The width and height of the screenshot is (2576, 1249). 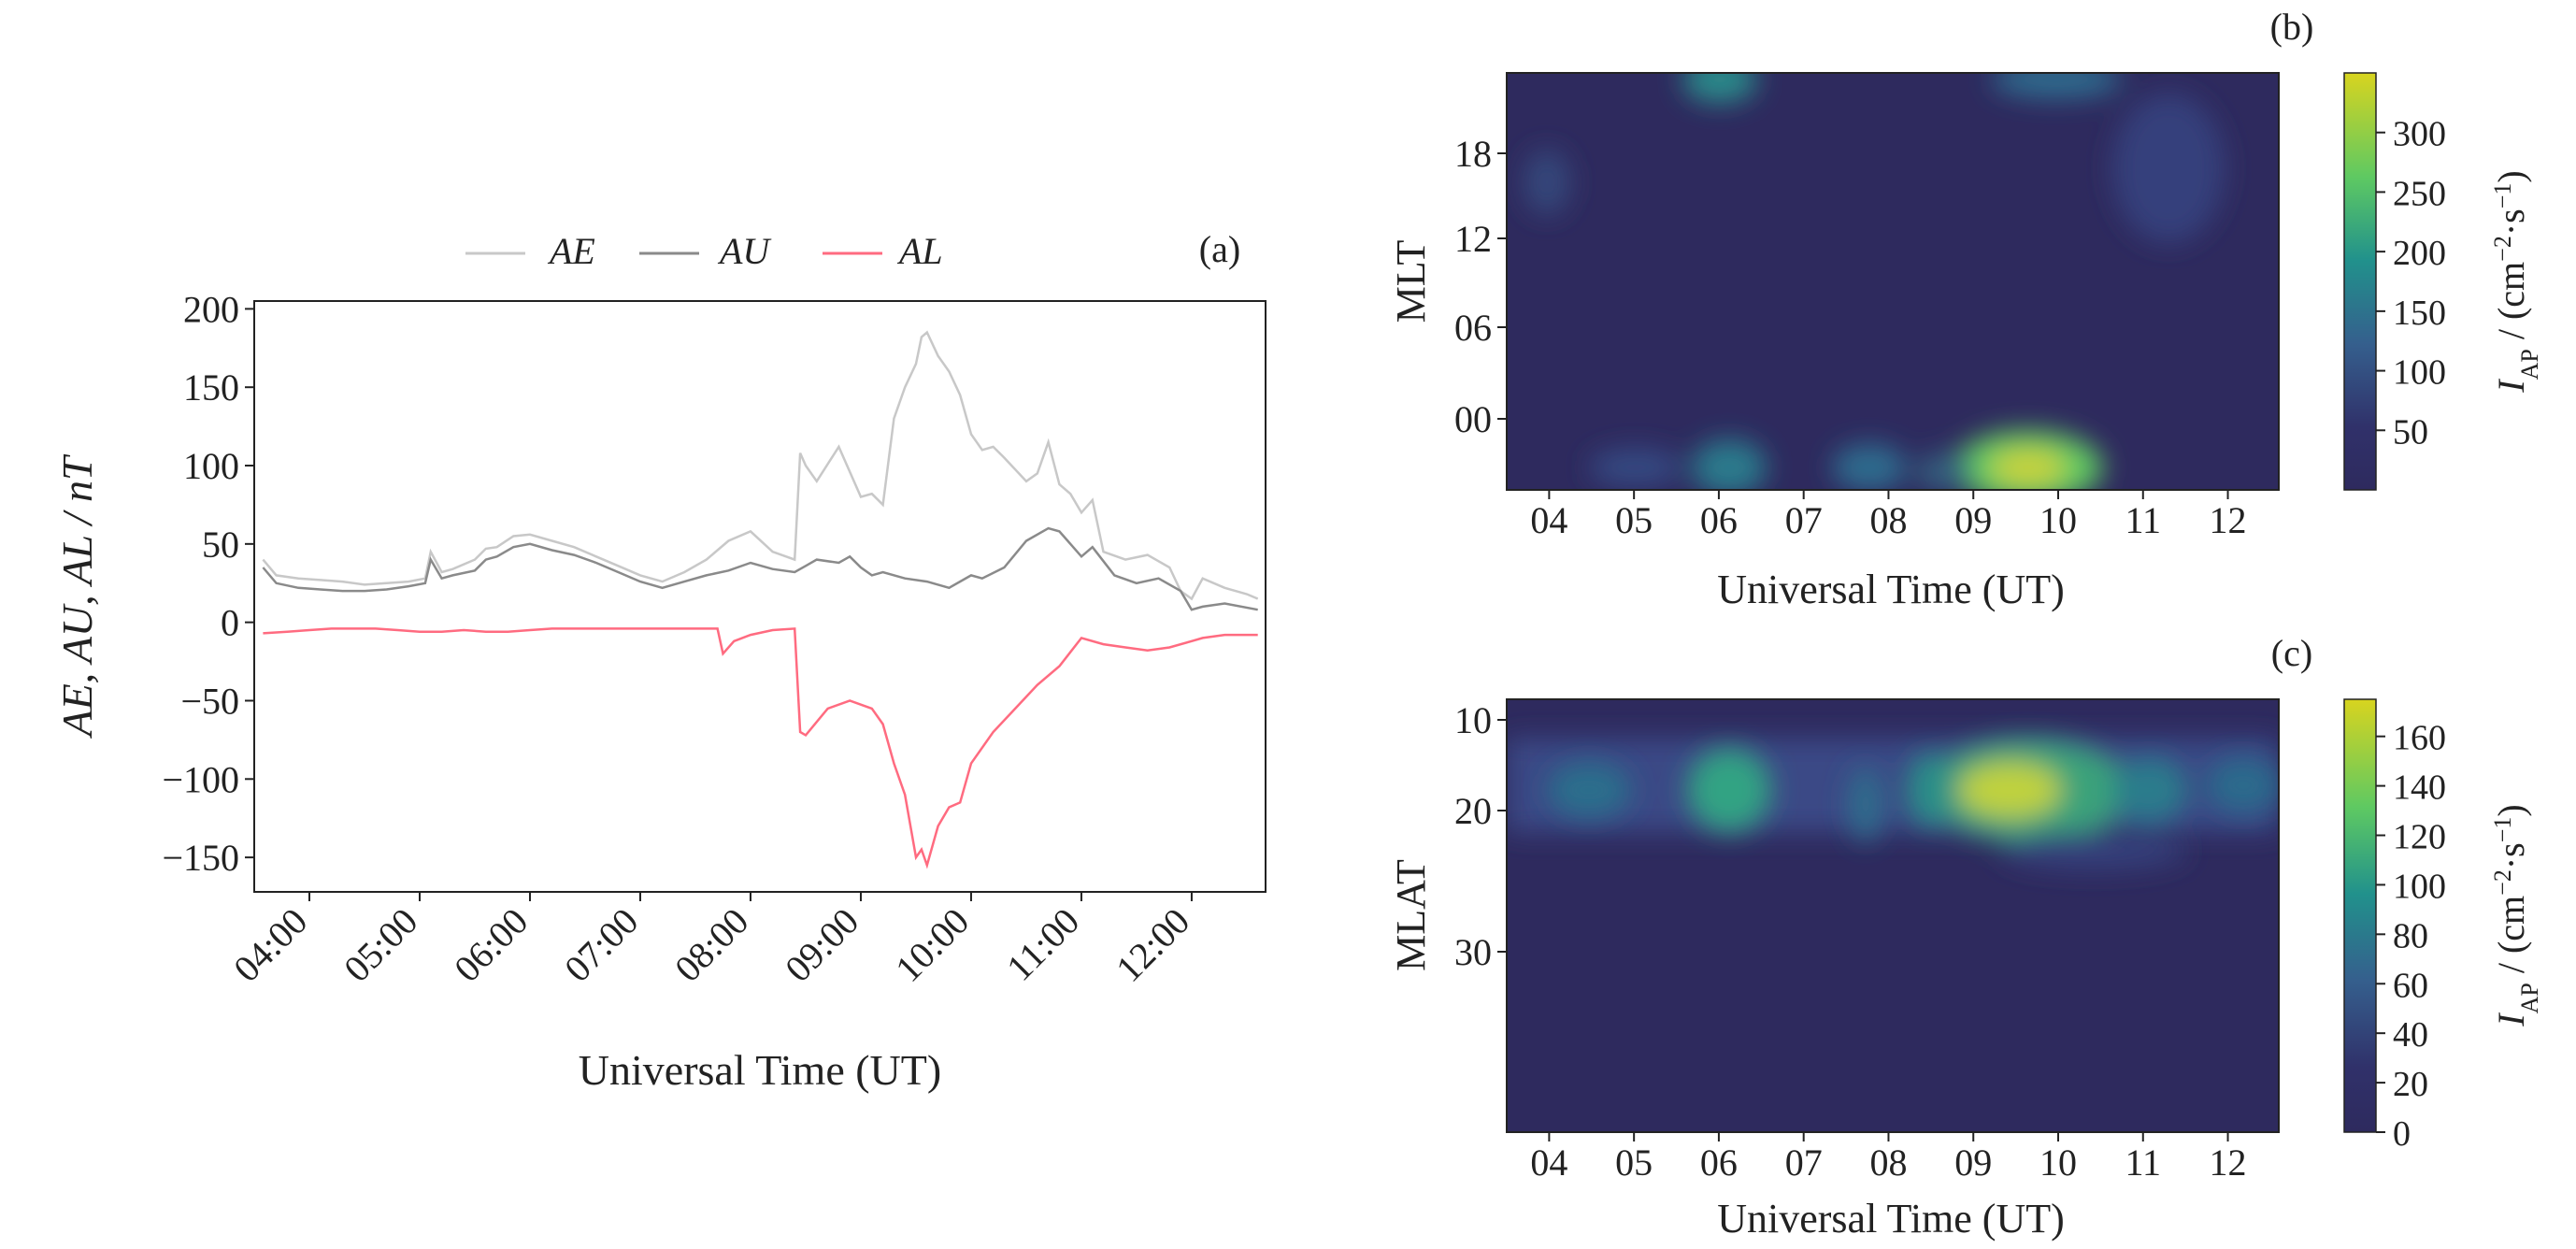 What do you see at coordinates (704, 251) in the screenshot?
I see `legend-a: AE AU AL` at bounding box center [704, 251].